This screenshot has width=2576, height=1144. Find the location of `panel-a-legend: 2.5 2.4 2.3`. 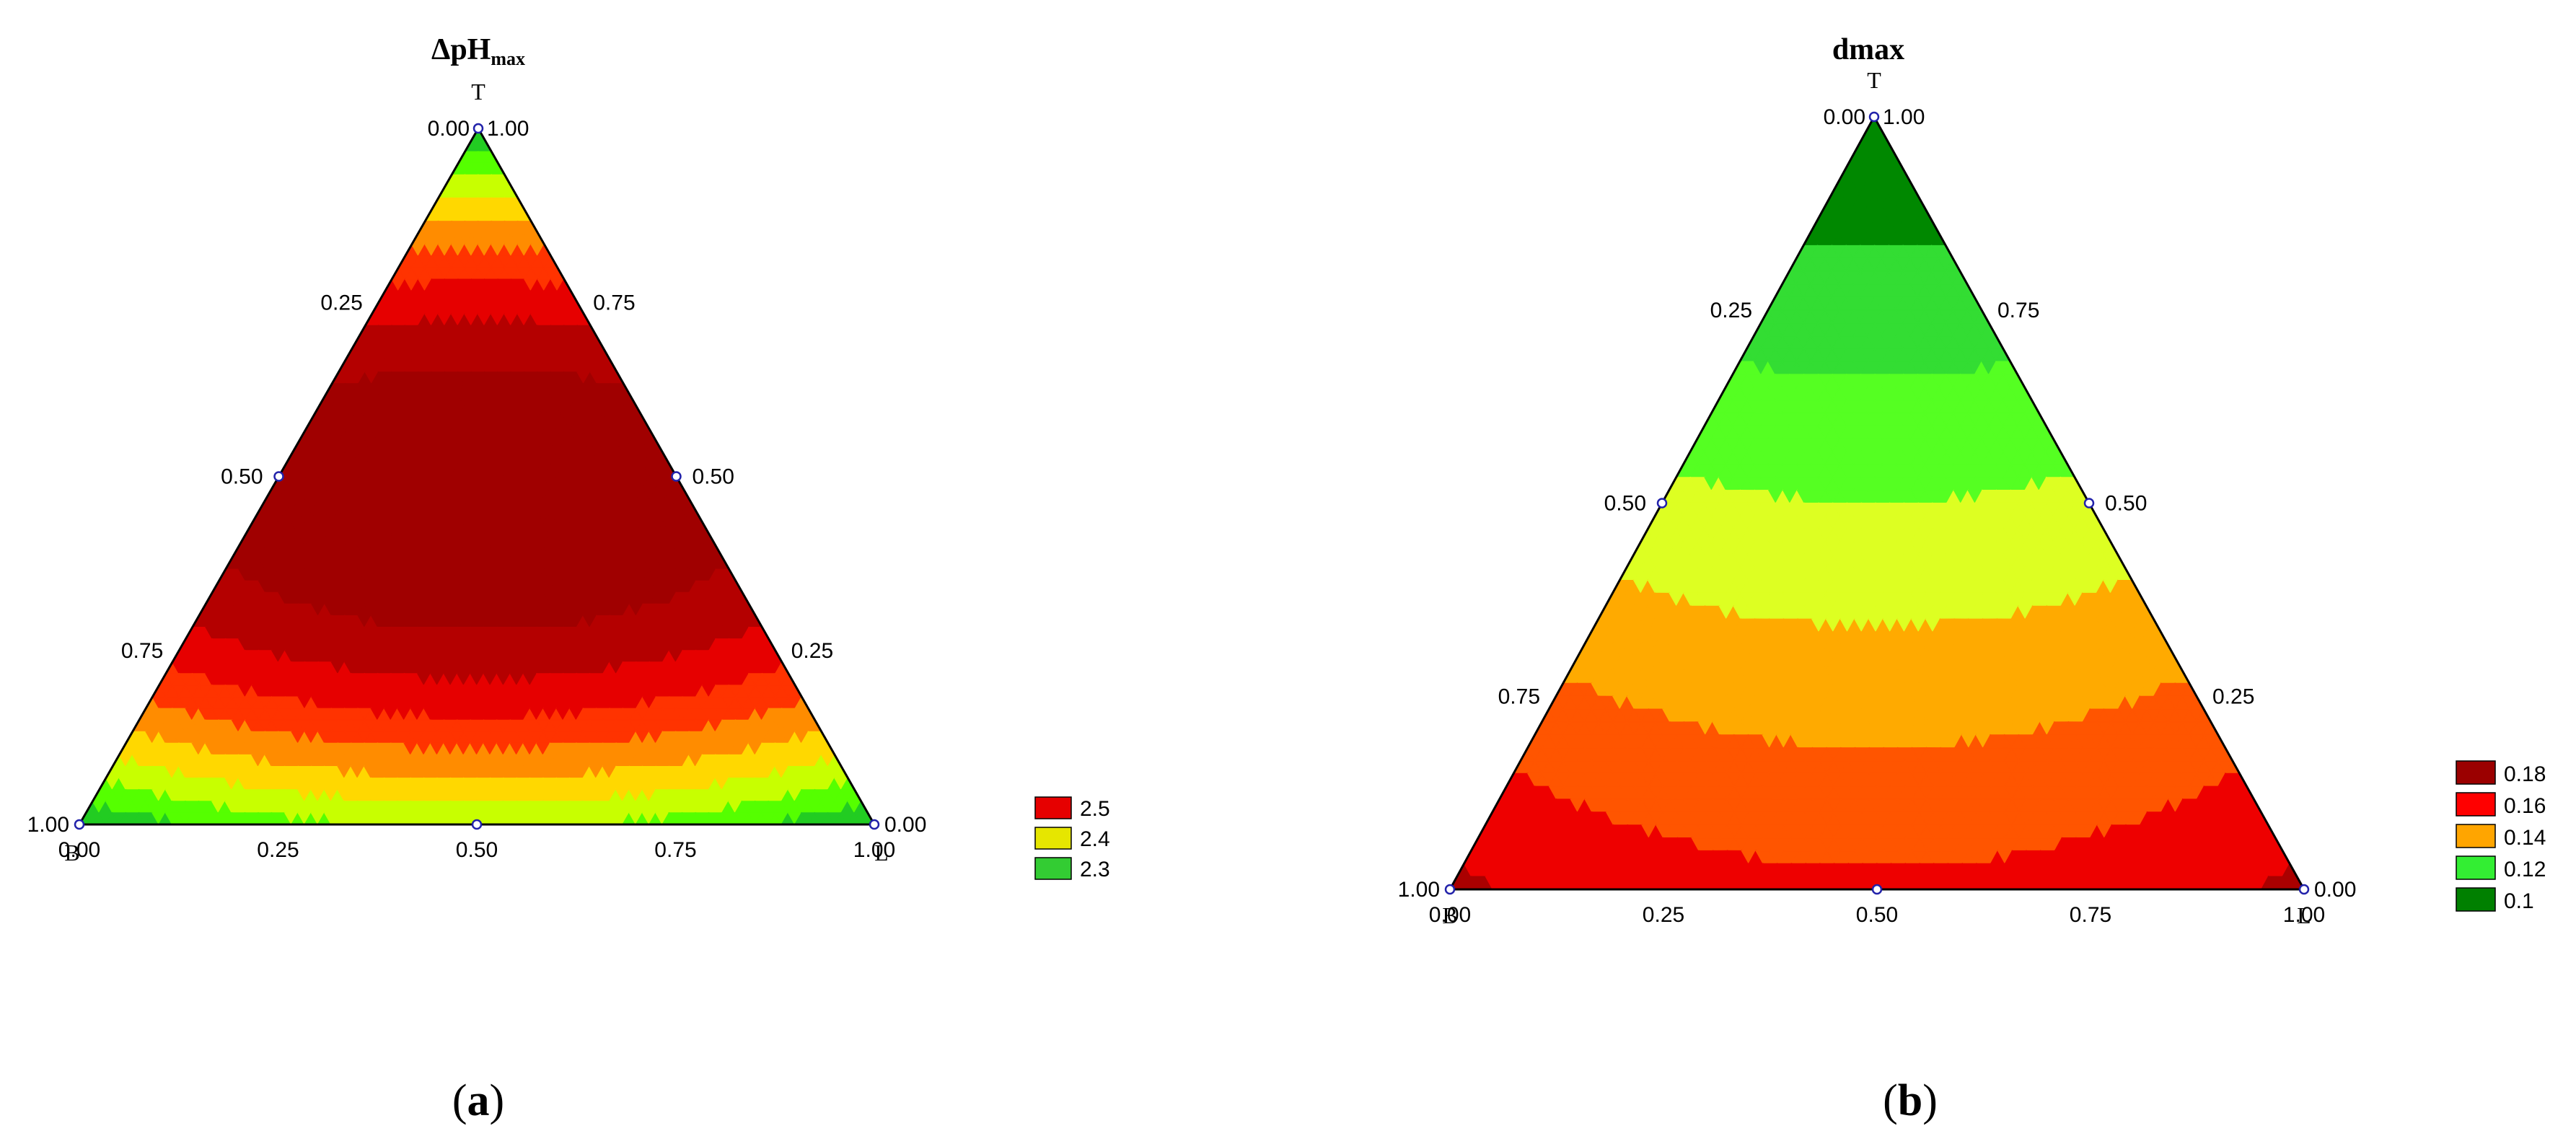

panel-a-legend: 2.5 2.4 2.3 is located at coordinates (1072, 839).